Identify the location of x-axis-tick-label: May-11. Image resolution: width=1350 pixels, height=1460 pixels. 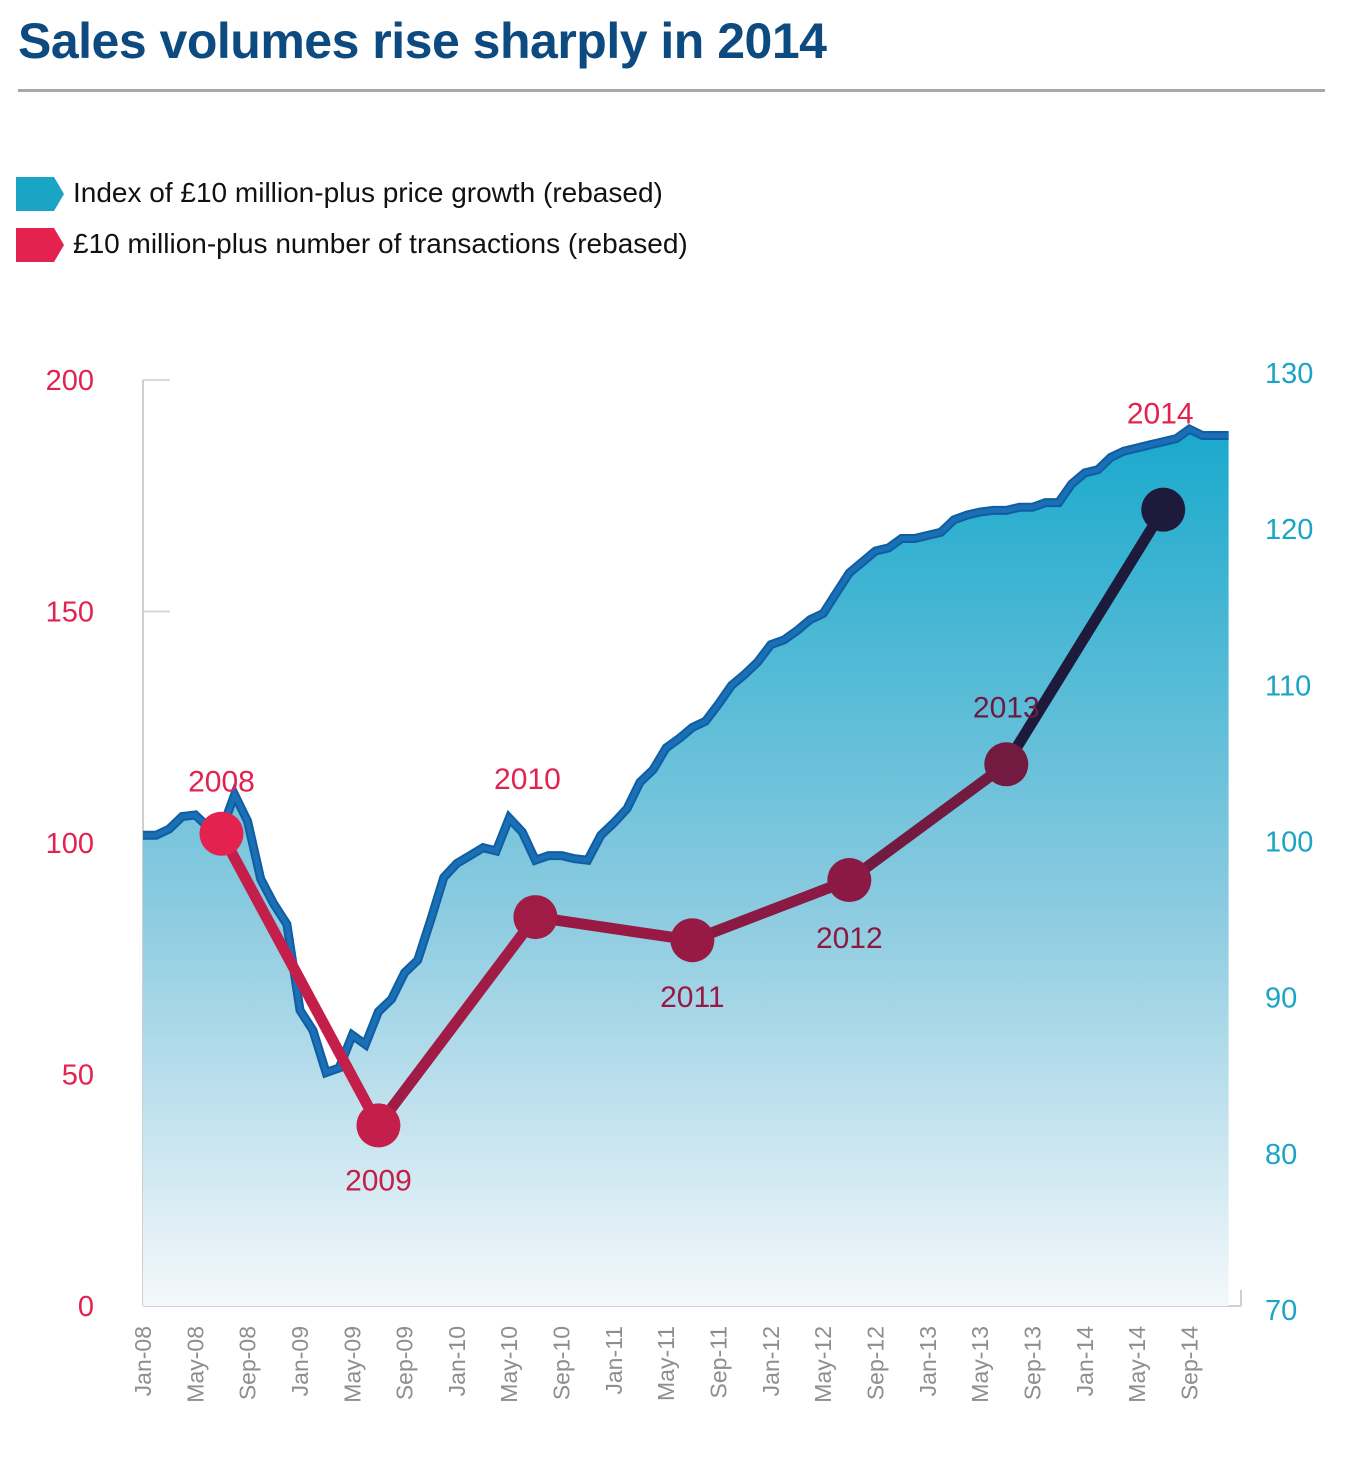
(666, 1363).